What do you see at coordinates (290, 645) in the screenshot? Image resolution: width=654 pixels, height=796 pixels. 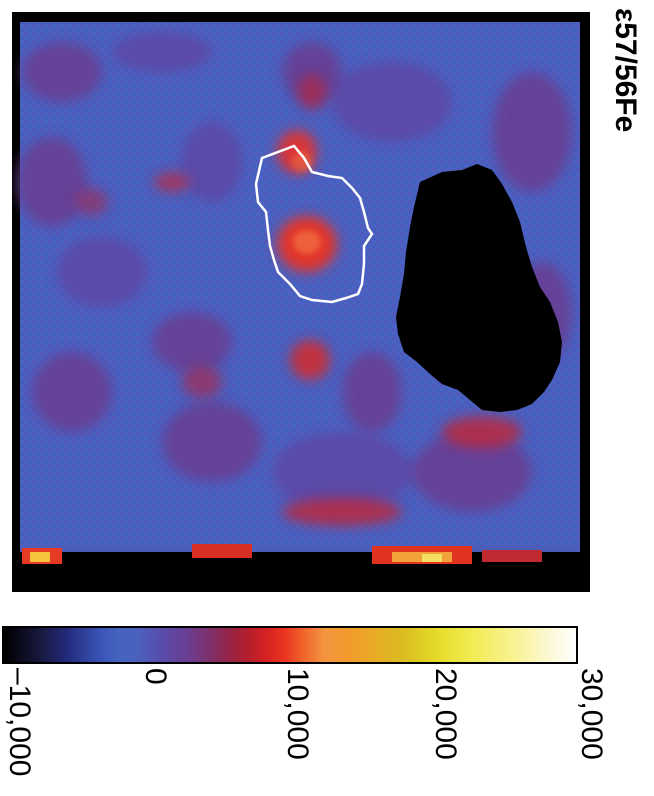 I see `colorbar` at bounding box center [290, 645].